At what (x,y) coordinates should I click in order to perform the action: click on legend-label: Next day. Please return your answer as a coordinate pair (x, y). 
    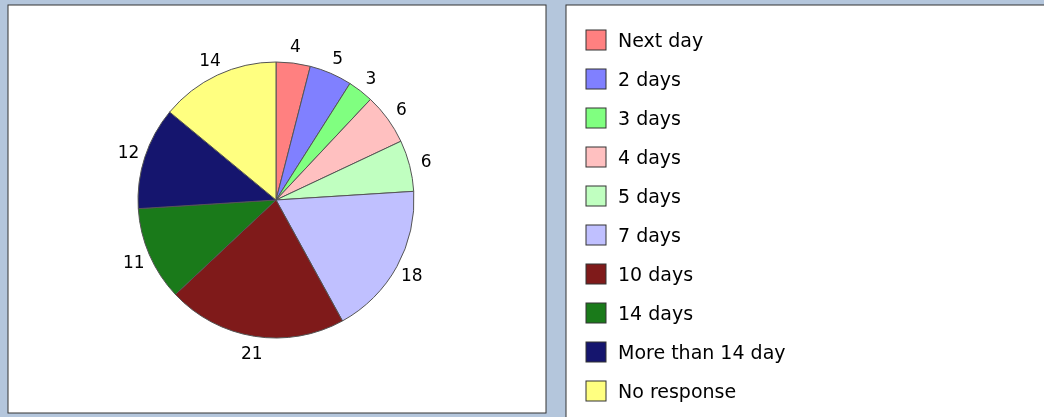
    Looking at the image, I should click on (661, 40).